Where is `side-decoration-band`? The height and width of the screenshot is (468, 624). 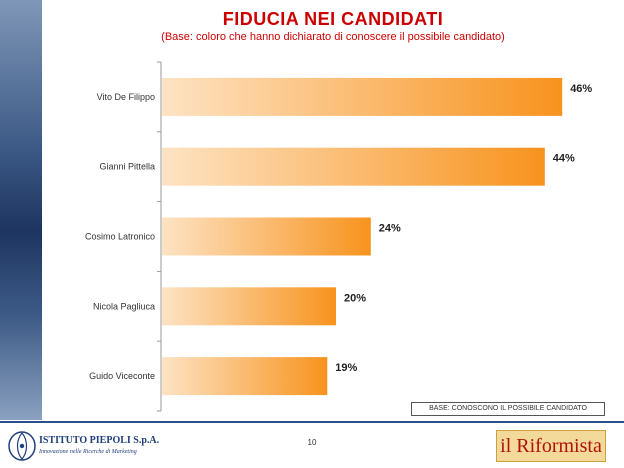 side-decoration-band is located at coordinates (21, 210).